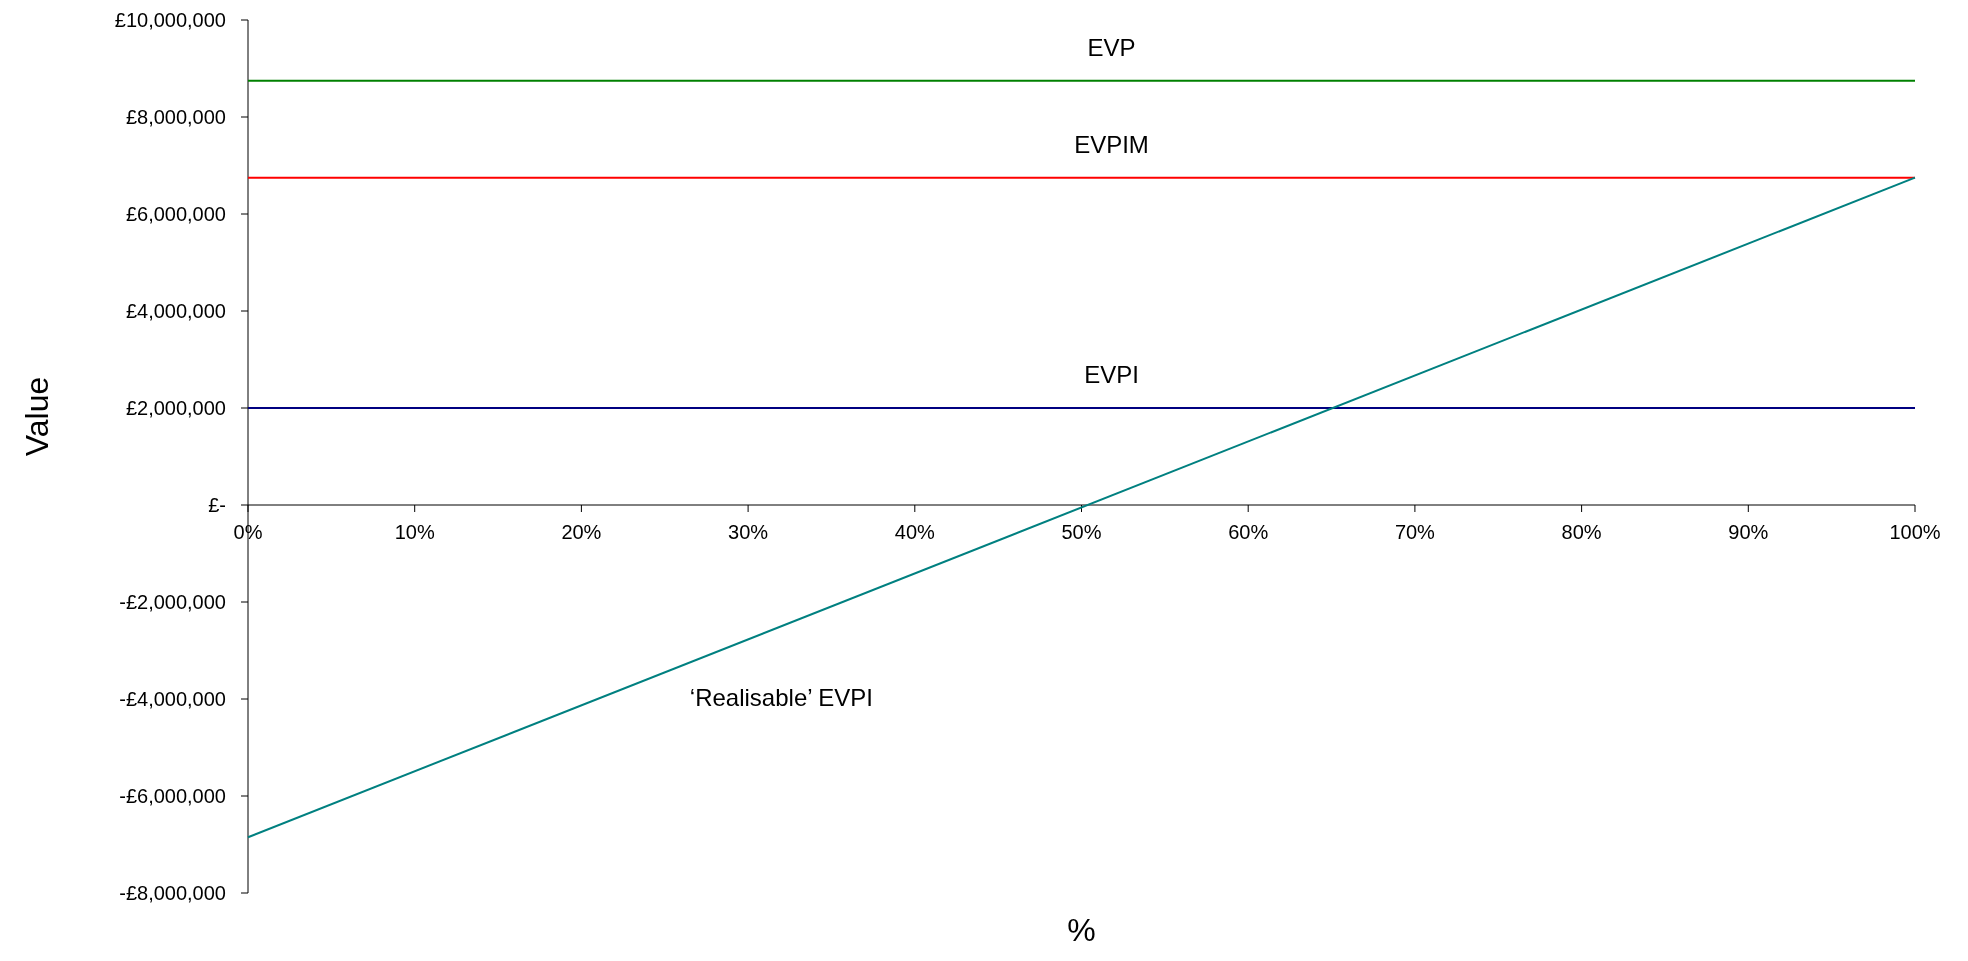 This screenshot has width=1968, height=961. I want to click on y-tick-label: -£6,000,000, so click(172, 796).